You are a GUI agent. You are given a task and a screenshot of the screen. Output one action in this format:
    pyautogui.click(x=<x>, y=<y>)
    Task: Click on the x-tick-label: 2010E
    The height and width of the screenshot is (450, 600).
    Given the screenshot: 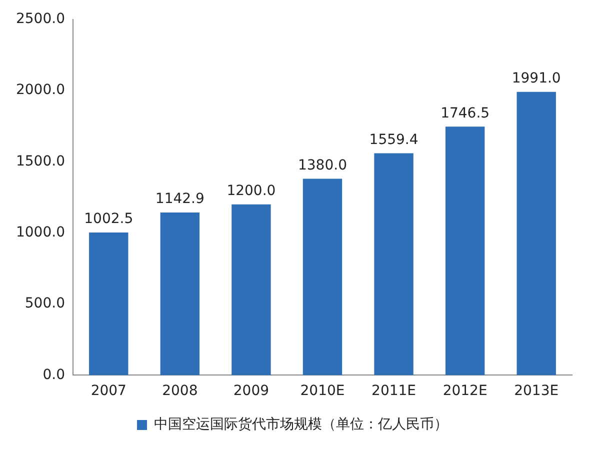 What is the action you would take?
    pyautogui.click(x=322, y=391)
    